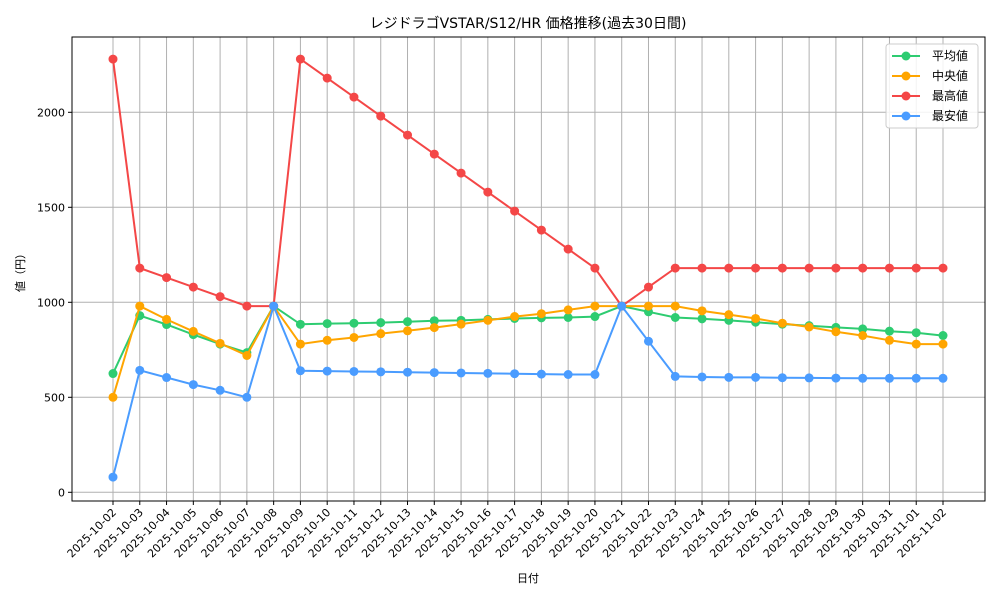 The image size is (1000, 600). Describe the element at coordinates (950, 95) in the screenshot. I see `legend-label: 最高値` at that location.